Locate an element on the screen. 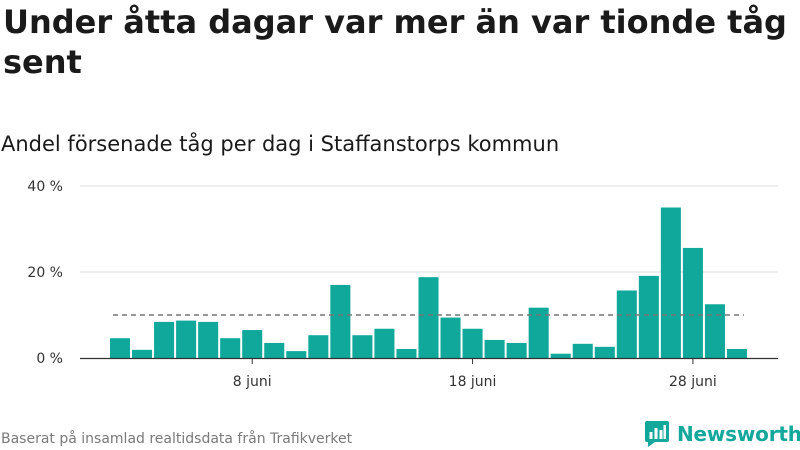 The width and height of the screenshot is (800, 450). y-tick-label: 40 % is located at coordinates (45, 187).